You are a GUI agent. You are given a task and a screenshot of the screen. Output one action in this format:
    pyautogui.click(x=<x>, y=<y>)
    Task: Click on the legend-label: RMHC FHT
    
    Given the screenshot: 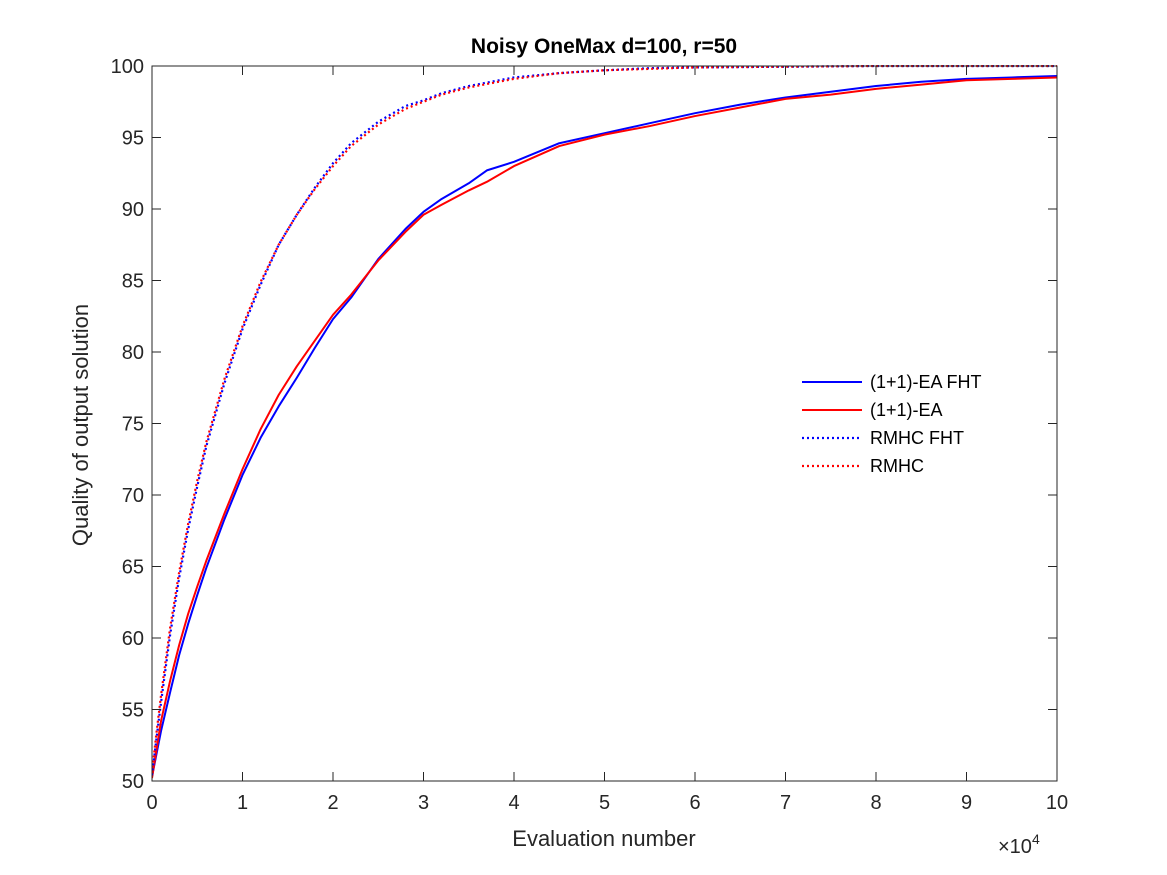 What is the action you would take?
    pyautogui.click(x=917, y=438)
    